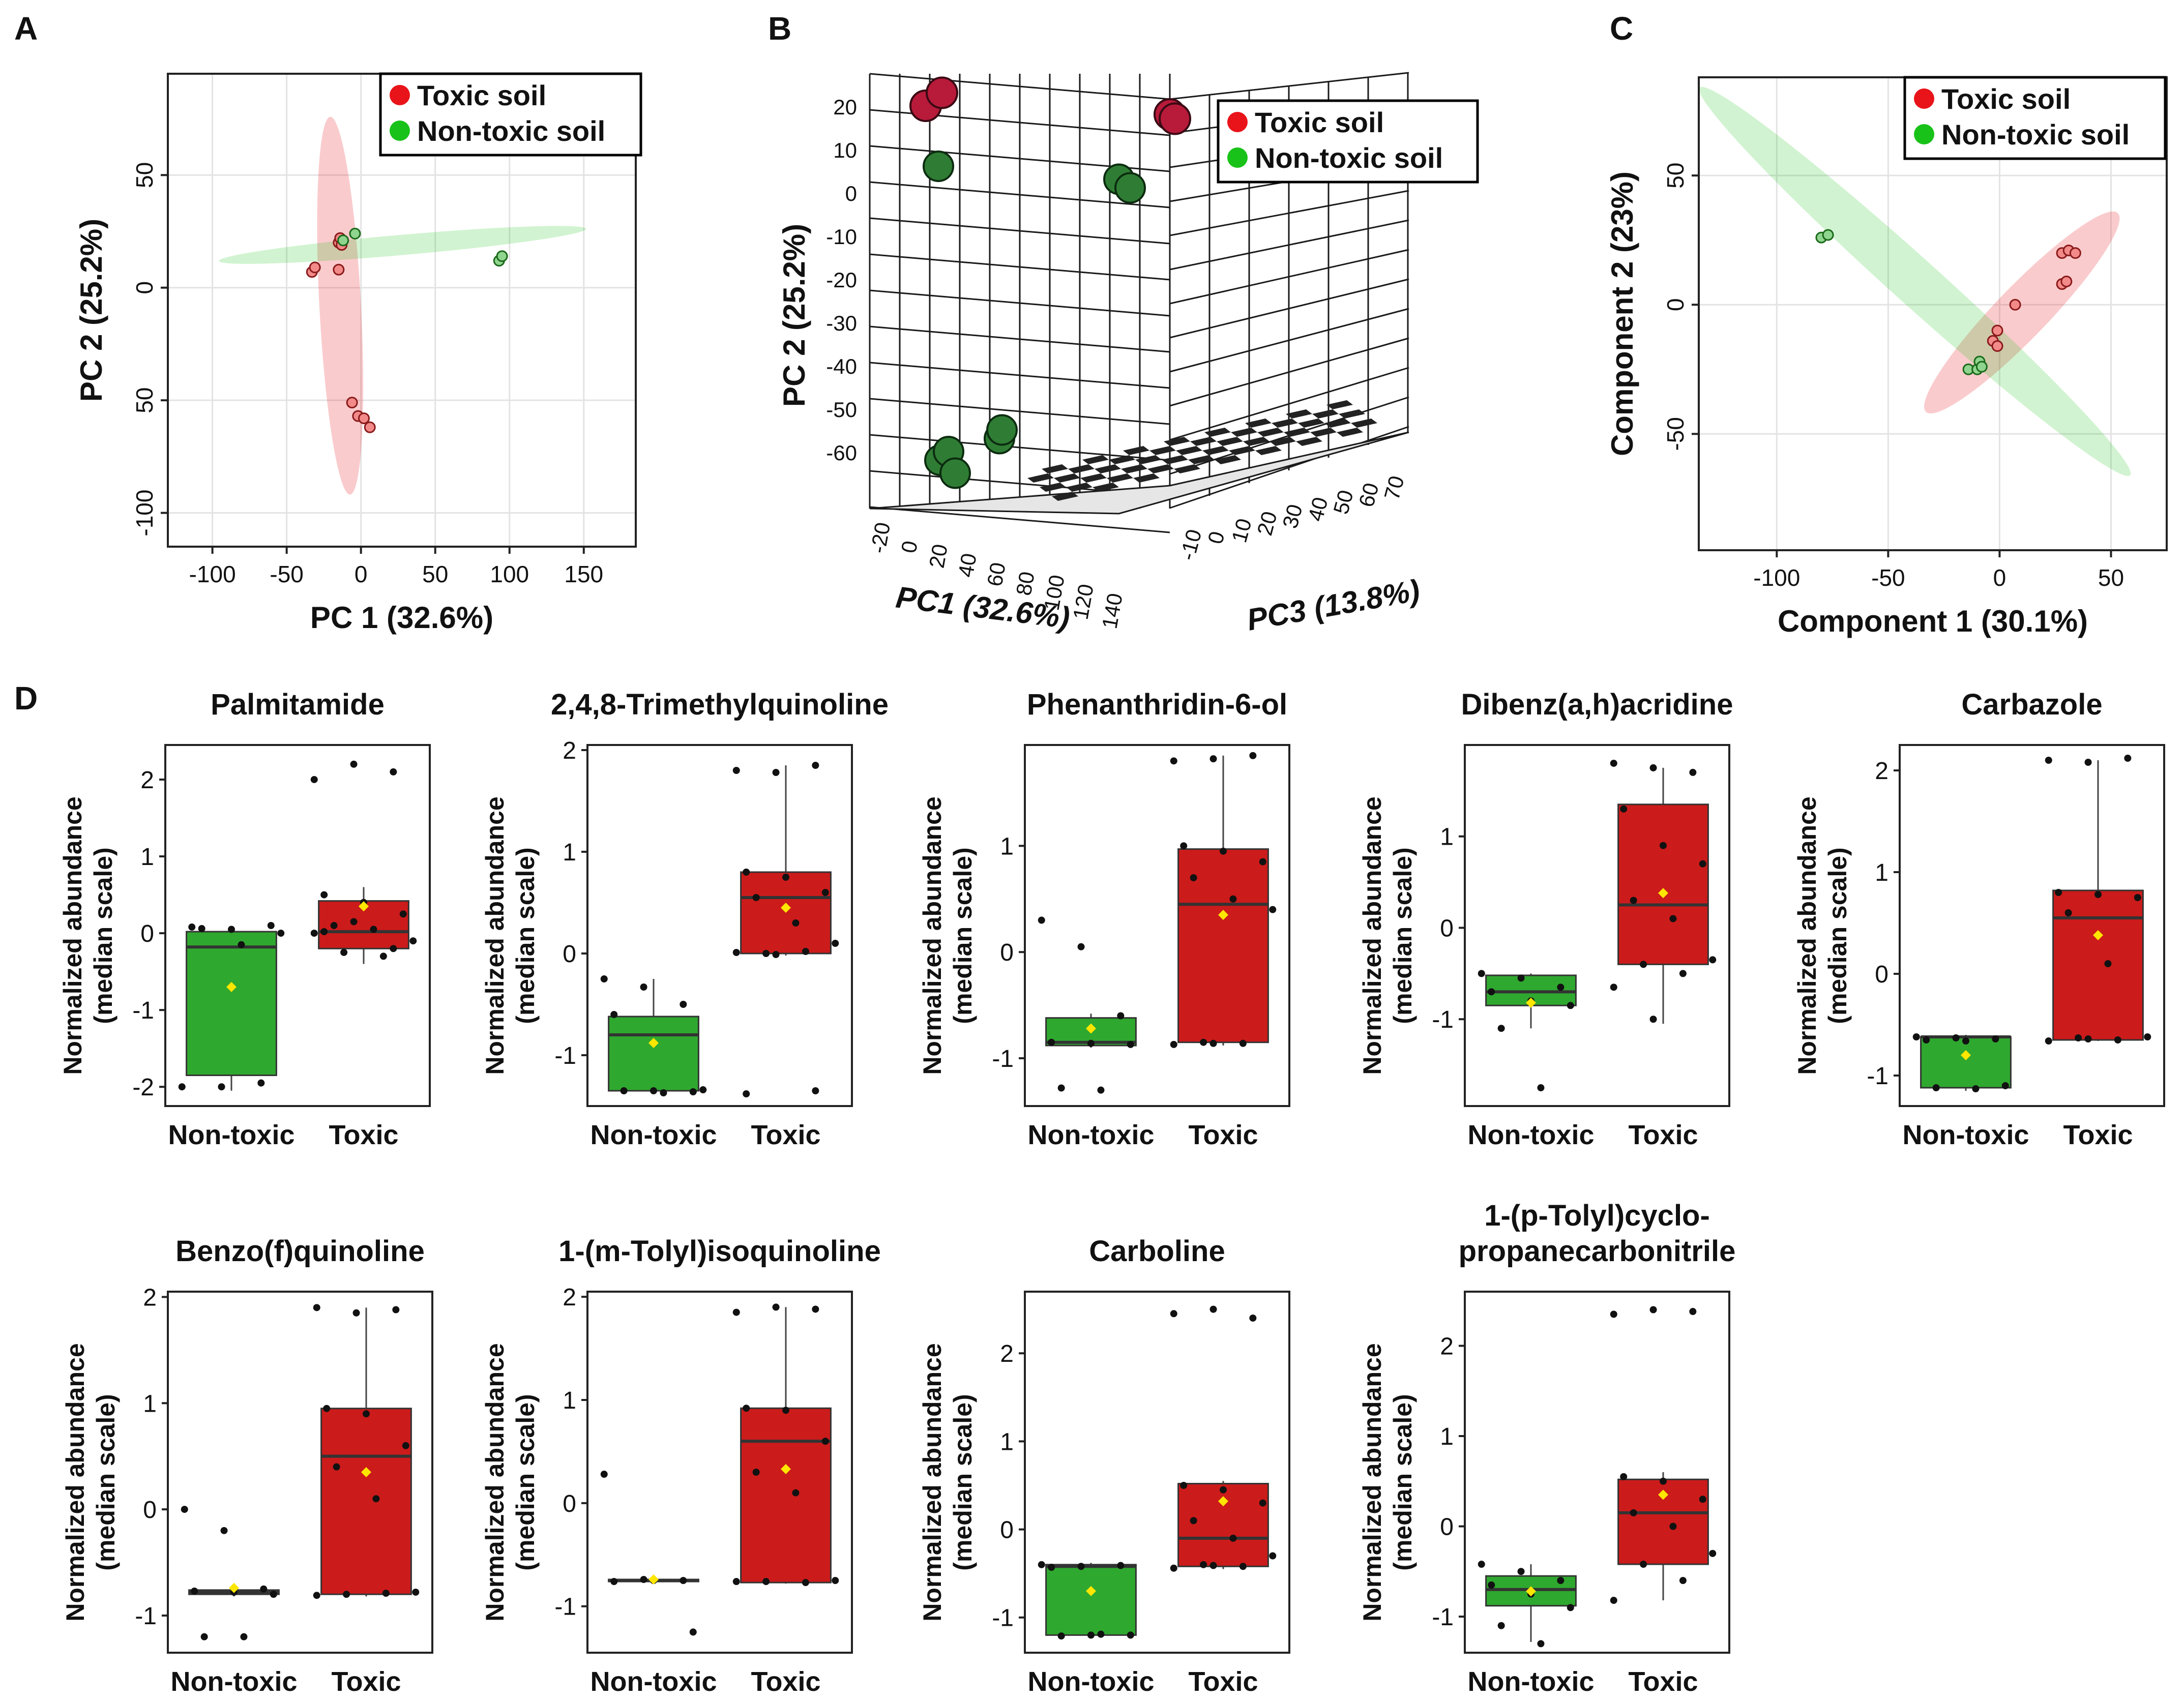 This screenshot has height=1700, width=2184. Describe the element at coordinates (565, 1608) in the screenshot. I see `y-tick-label: -1` at that location.